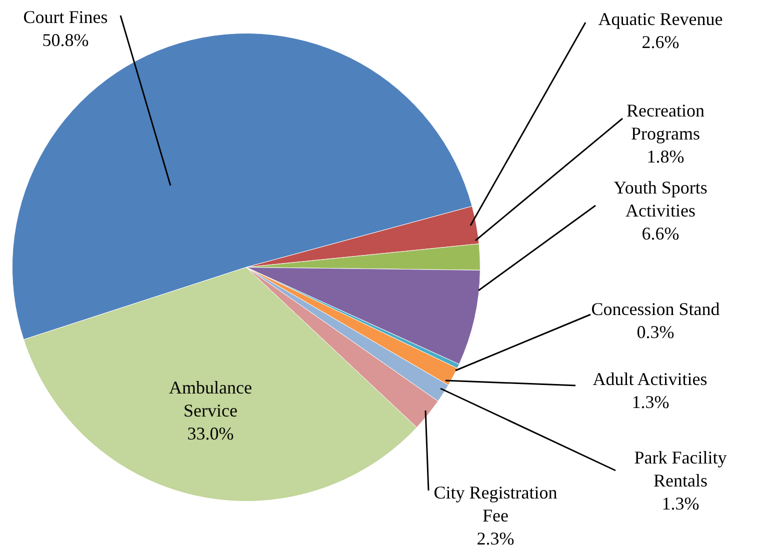  Describe the element at coordinates (661, 234) in the screenshot. I see `data-label: 6.6%` at that location.